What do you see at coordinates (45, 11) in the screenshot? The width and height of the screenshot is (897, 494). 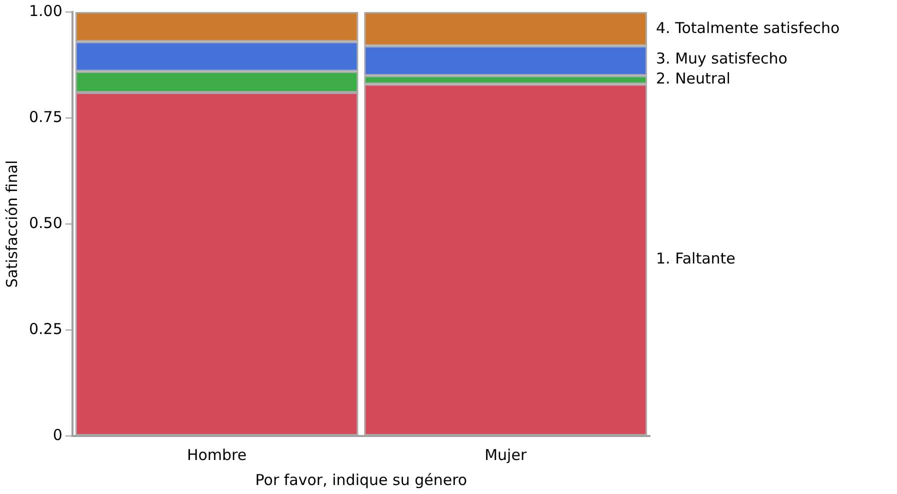 I see `y-tick-label: 1.00` at bounding box center [45, 11].